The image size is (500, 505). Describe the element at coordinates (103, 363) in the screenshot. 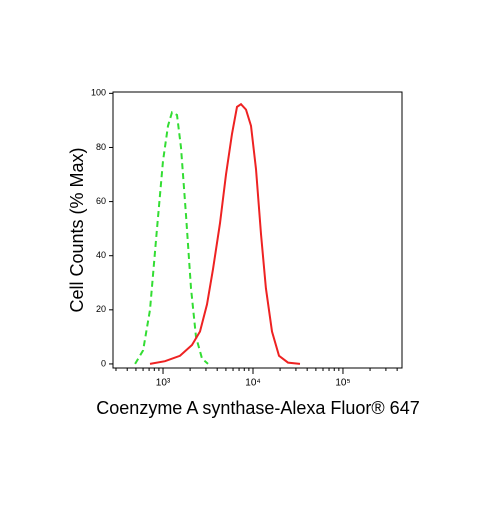

I see `y-tick-label: 0` at that location.